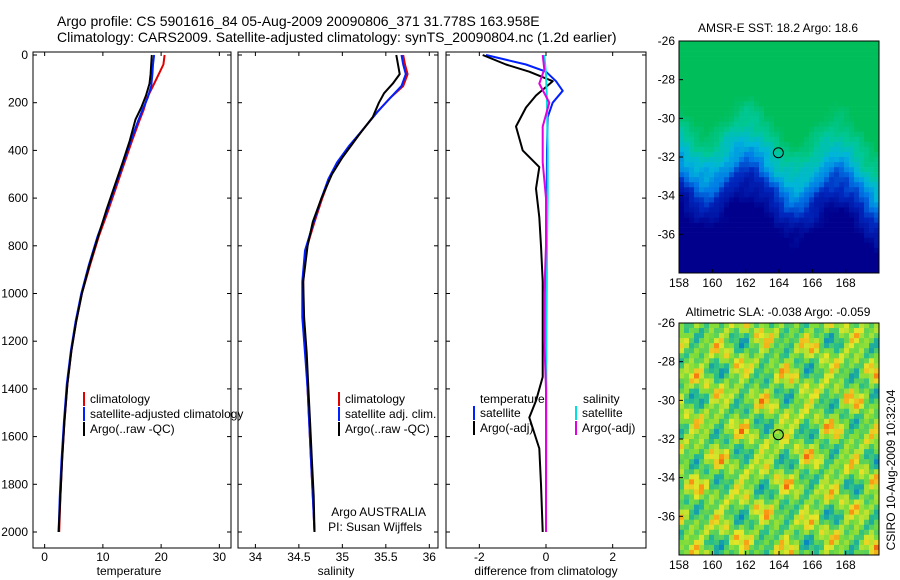 This screenshot has height=580, width=900. I want to click on sla-map, so click(779, 439).